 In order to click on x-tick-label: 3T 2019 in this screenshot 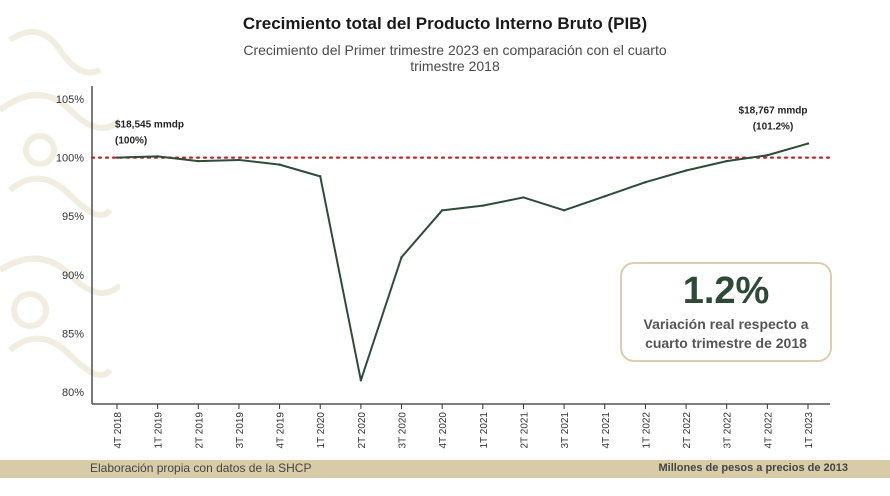, I will do `click(240, 430)`.